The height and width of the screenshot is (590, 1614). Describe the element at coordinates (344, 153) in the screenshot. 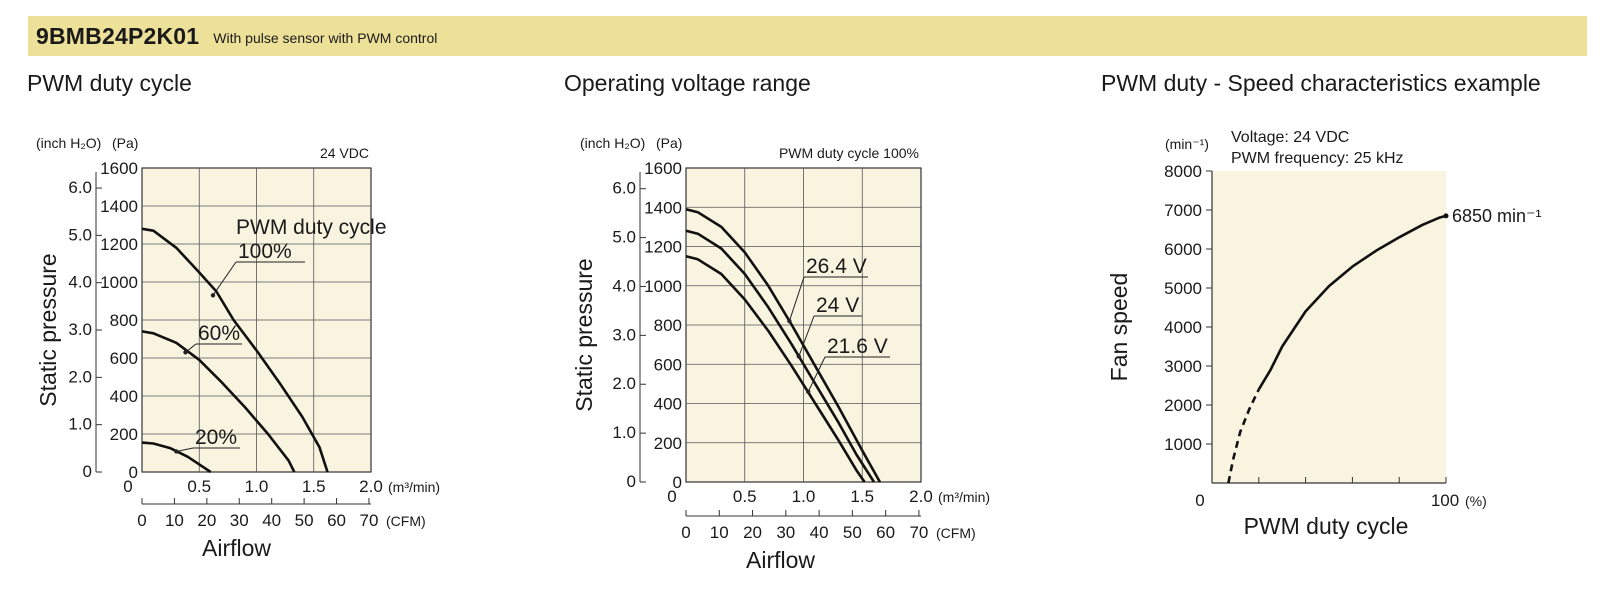

I see `chart1-note: 24 VDC` at that location.